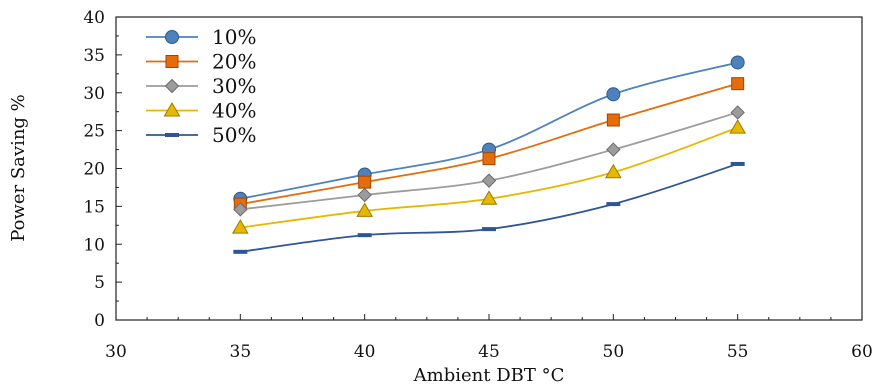  What do you see at coordinates (241, 352) in the screenshot?
I see `x-tick-label: 35` at bounding box center [241, 352].